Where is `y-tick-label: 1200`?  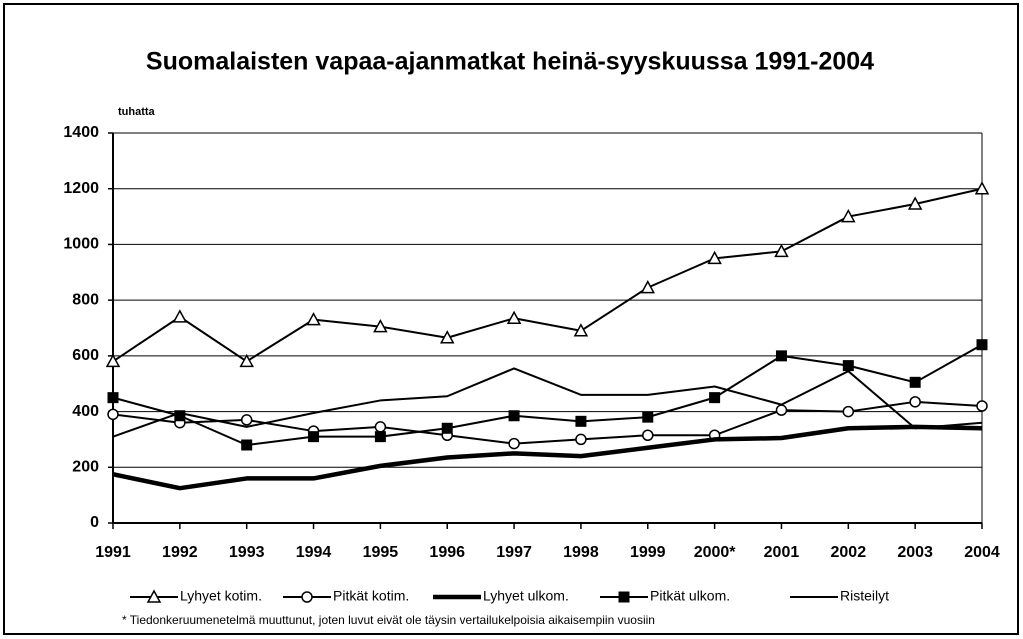
y-tick-label: 1200 is located at coordinates (81, 188).